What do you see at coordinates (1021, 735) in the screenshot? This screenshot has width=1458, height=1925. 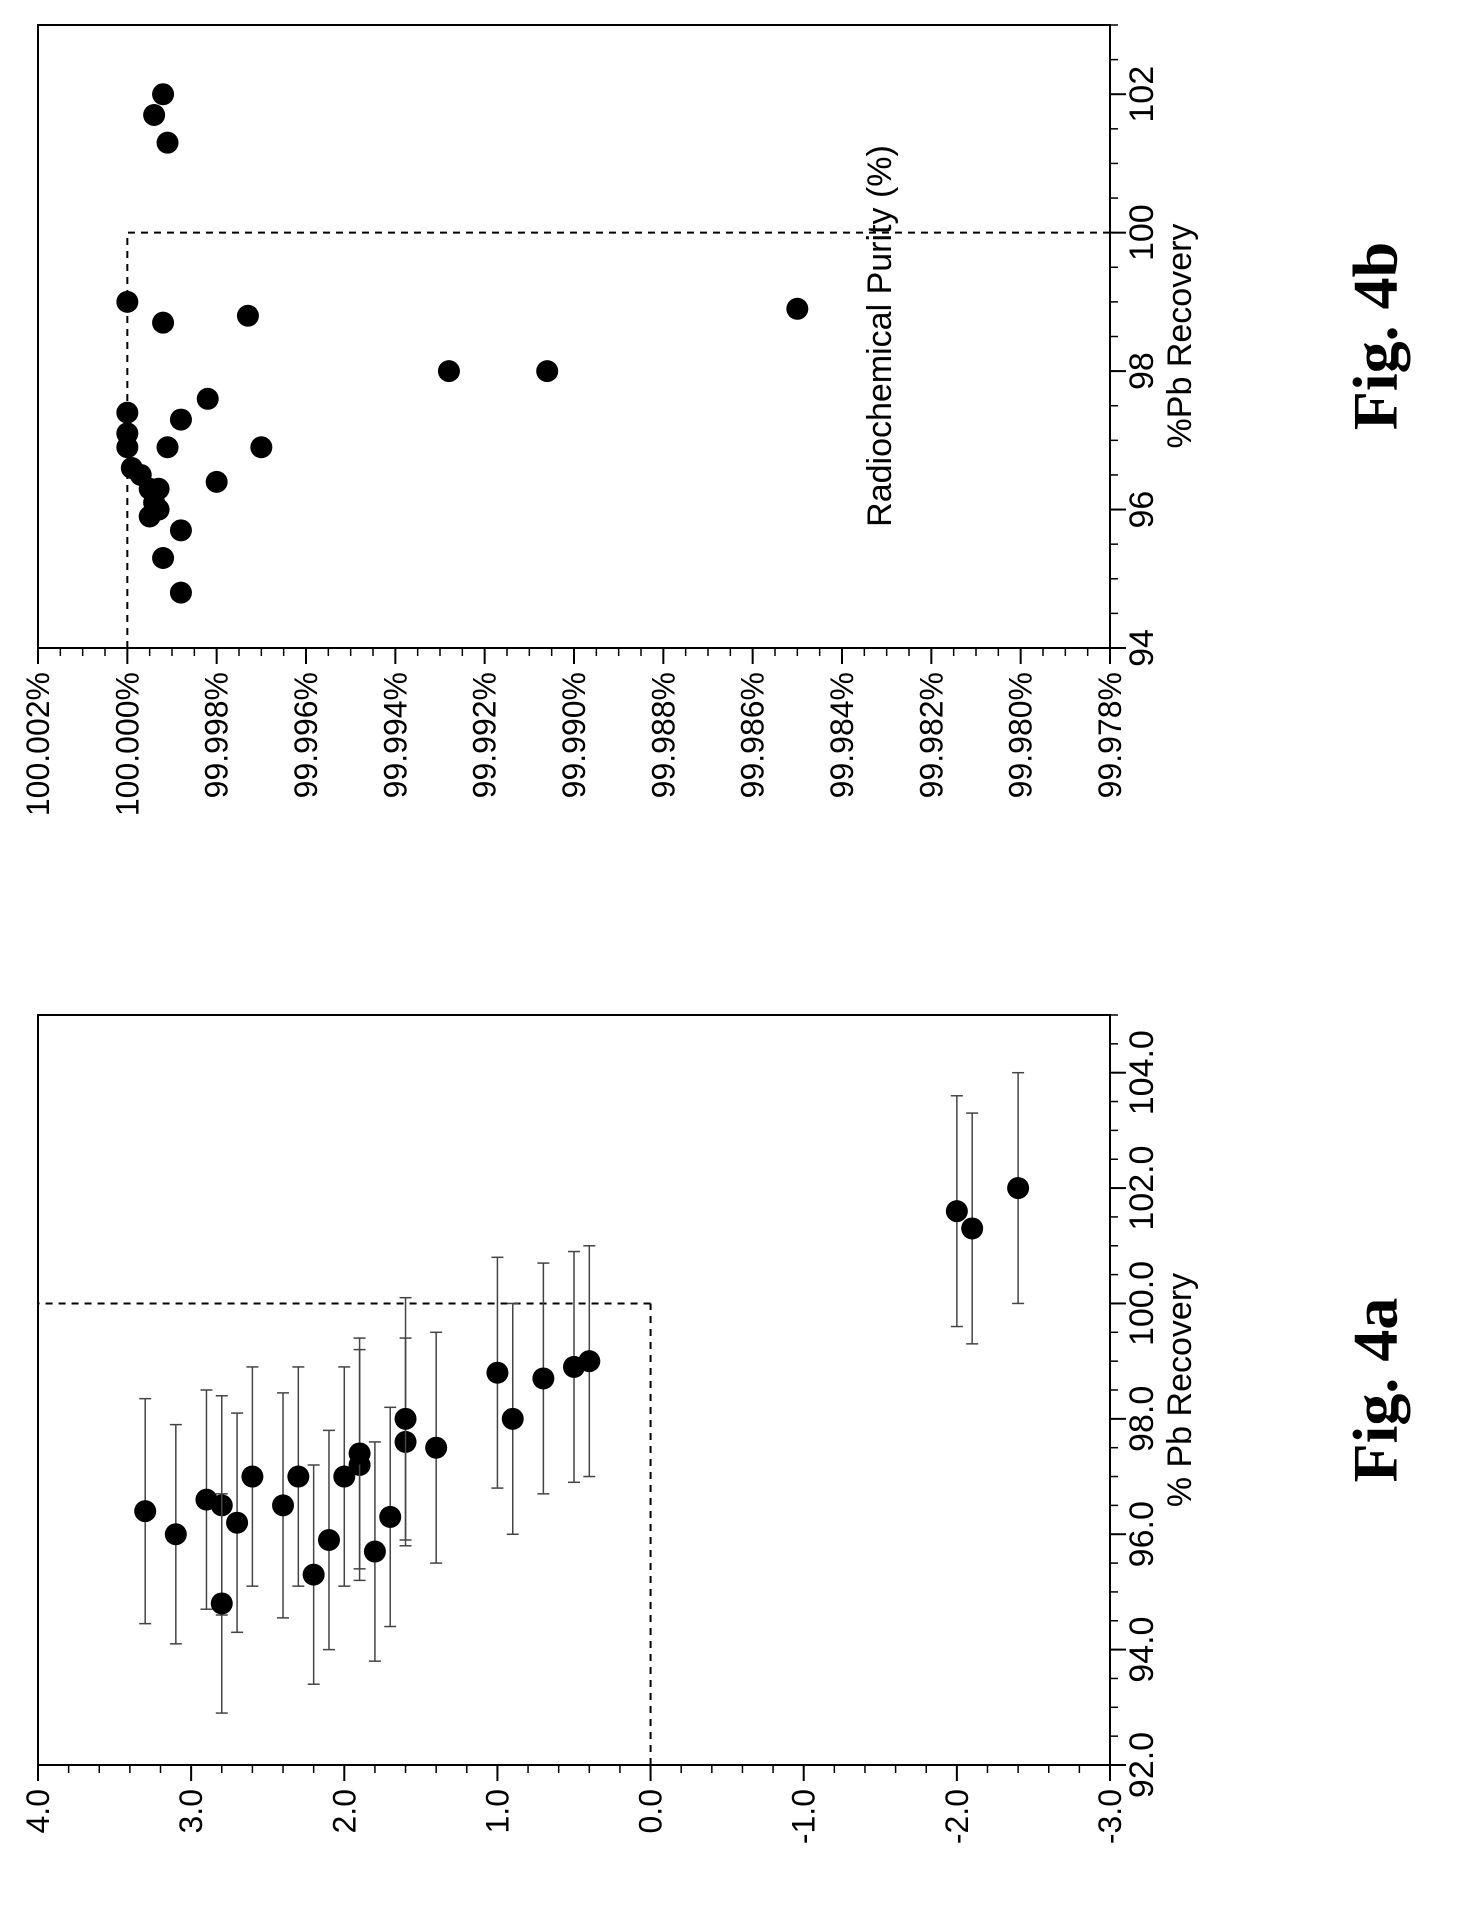 I see `y-tick-label: 99.980%` at bounding box center [1021, 735].